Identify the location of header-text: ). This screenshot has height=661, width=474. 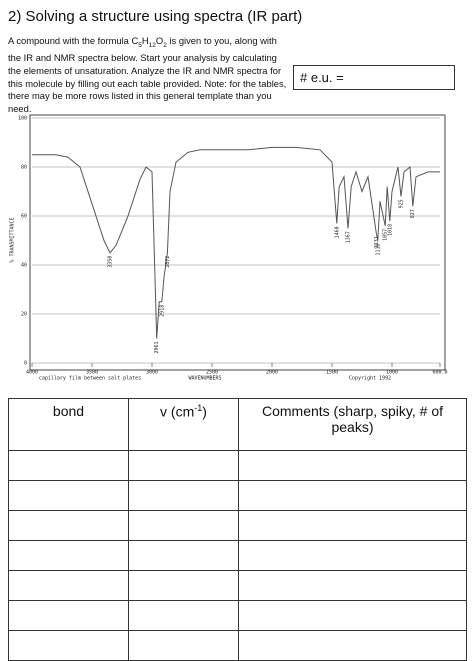
(204, 411).